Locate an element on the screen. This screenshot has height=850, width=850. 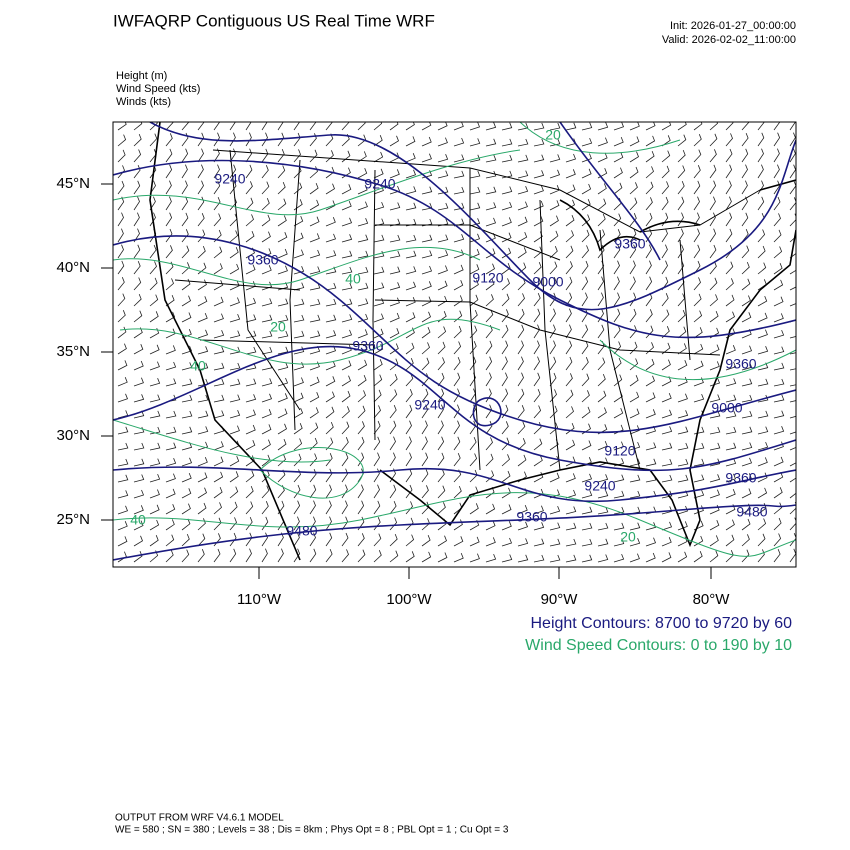
lon-label: 110°W is located at coordinates (259, 599).